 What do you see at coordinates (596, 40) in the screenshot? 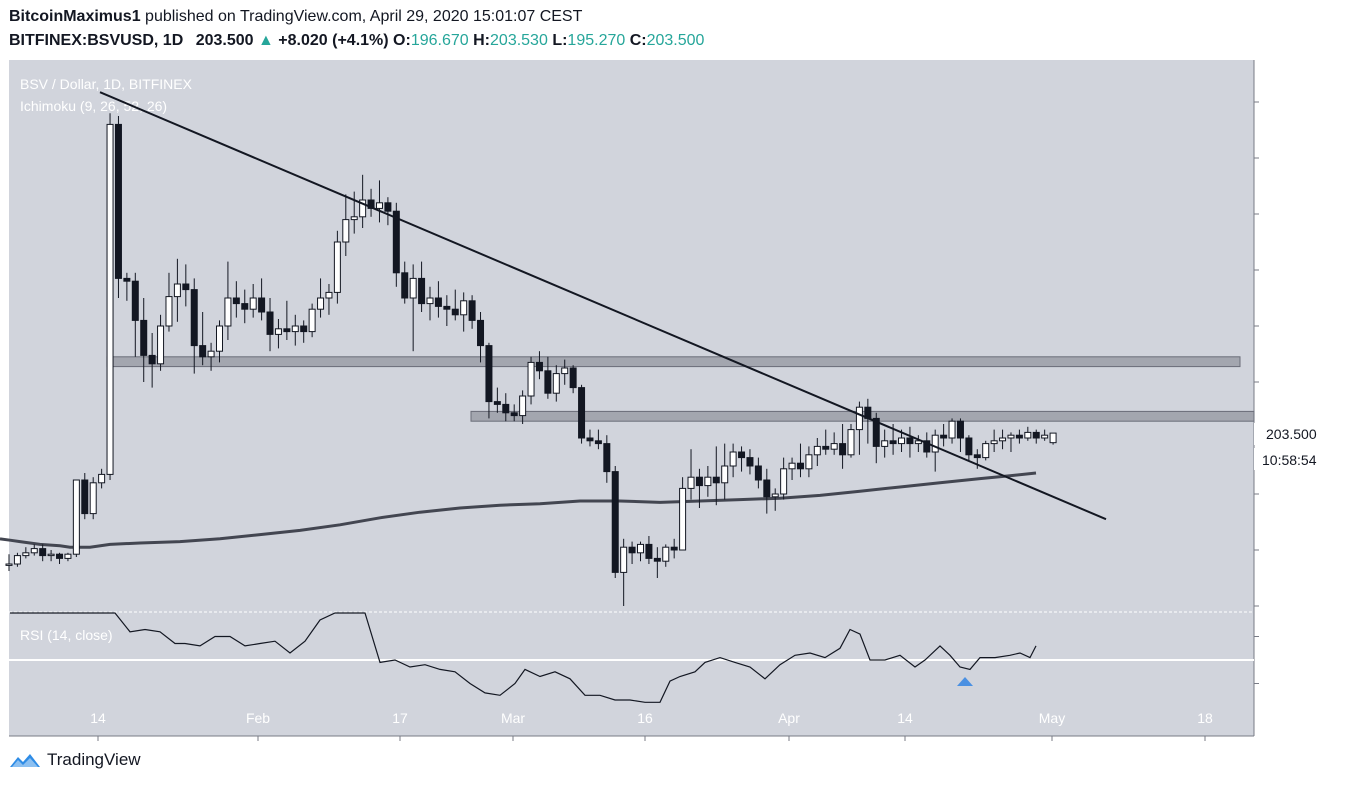
I see `low-value: 195.270` at bounding box center [596, 40].